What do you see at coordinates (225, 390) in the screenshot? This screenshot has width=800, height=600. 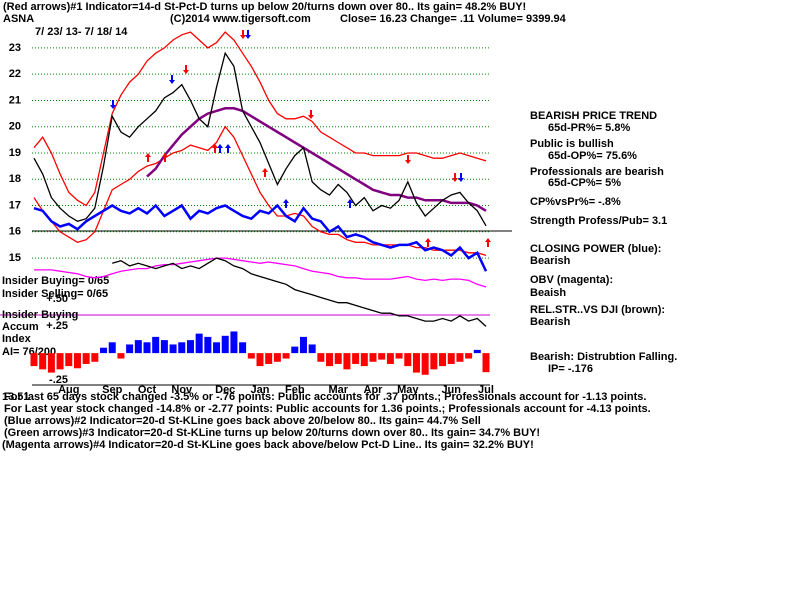 I see `x-tick-label: Dec` at bounding box center [225, 390].